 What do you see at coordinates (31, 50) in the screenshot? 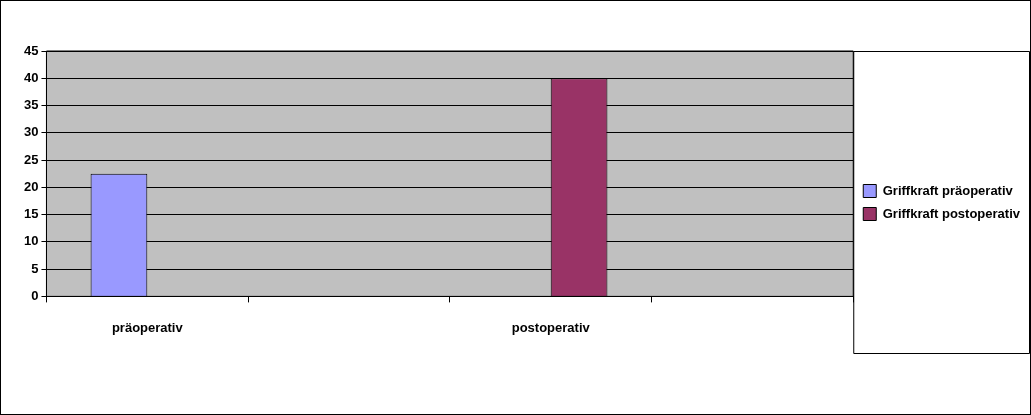
I see `y-tick-label: 45` at bounding box center [31, 50].